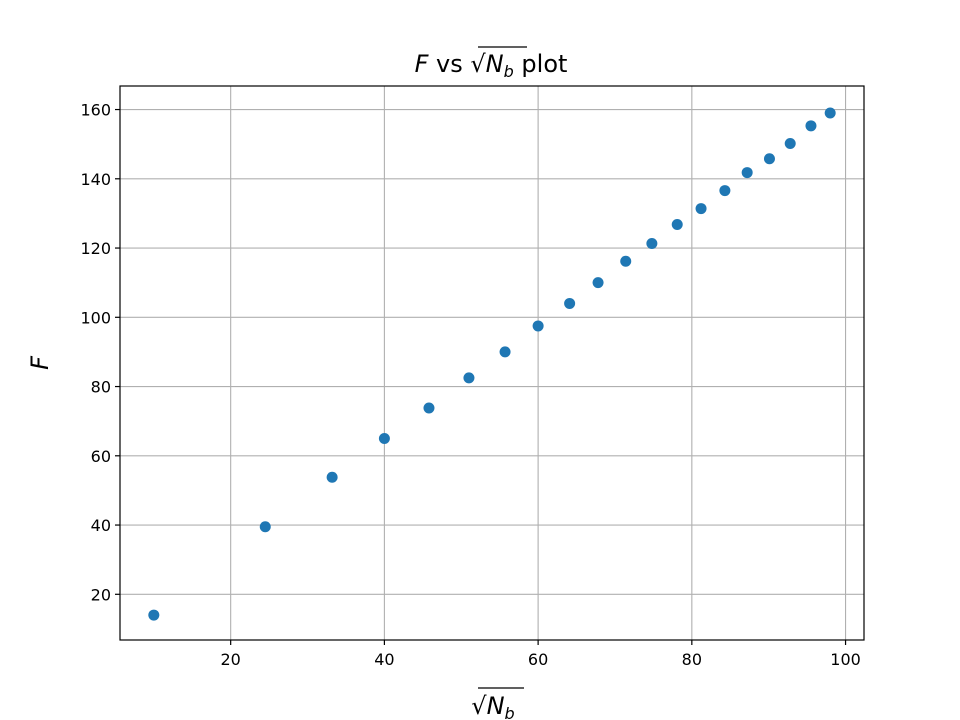 This screenshot has height=720, width=960. I want to click on y-tick-label: 100, so click(95, 317).